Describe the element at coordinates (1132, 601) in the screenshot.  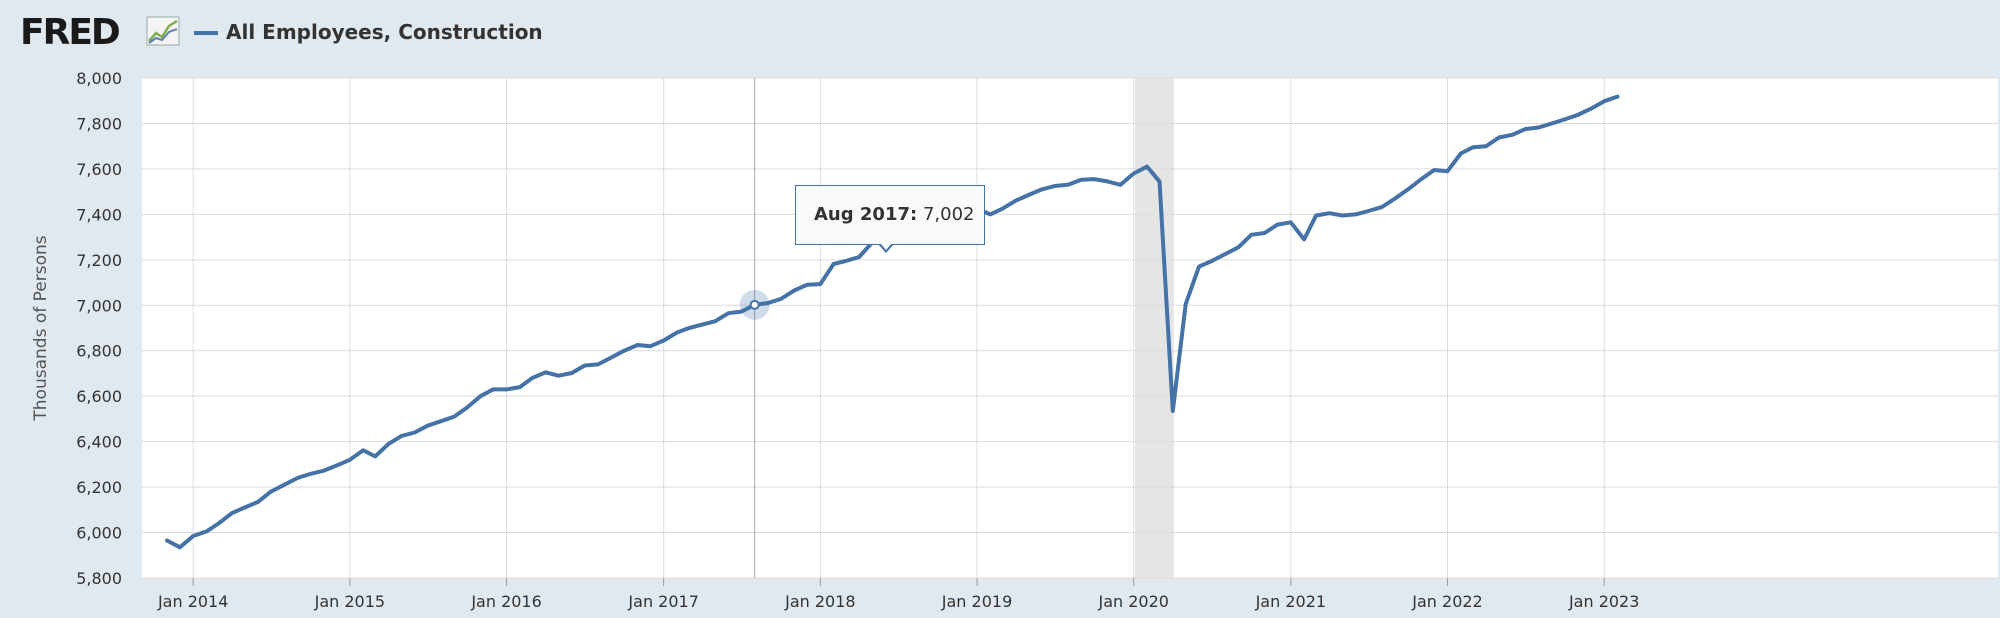
I see `x-tick-label: Jan 2020` at that location.